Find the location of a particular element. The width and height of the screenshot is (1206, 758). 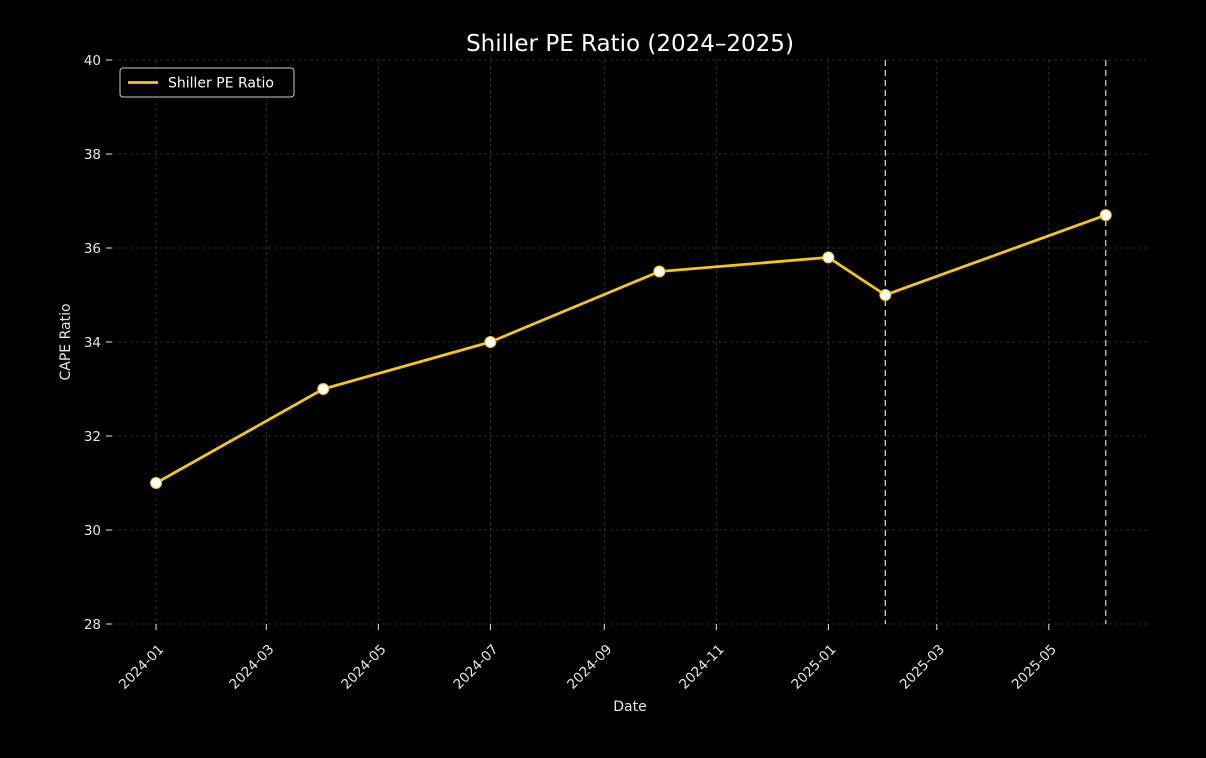

y-tick-label: 30 is located at coordinates (92, 531).